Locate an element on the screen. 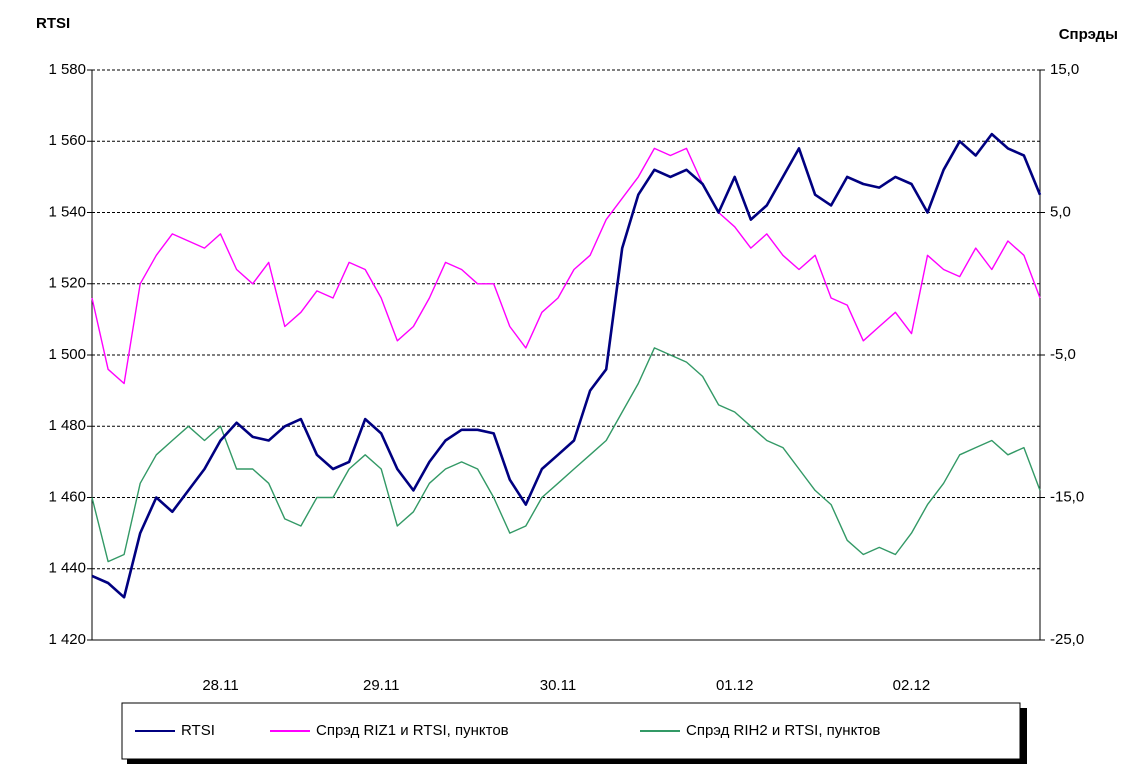 Image resolution: width=1123 pixels, height=764 pixels. x-tick-label: 29.11 is located at coordinates (381, 685).